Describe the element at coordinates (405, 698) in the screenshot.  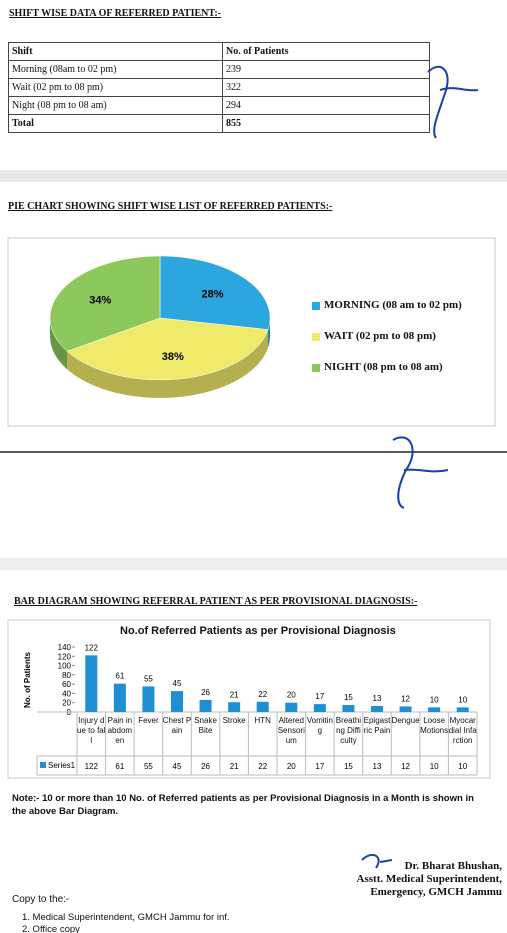
I see `data-label: 12` at that location.